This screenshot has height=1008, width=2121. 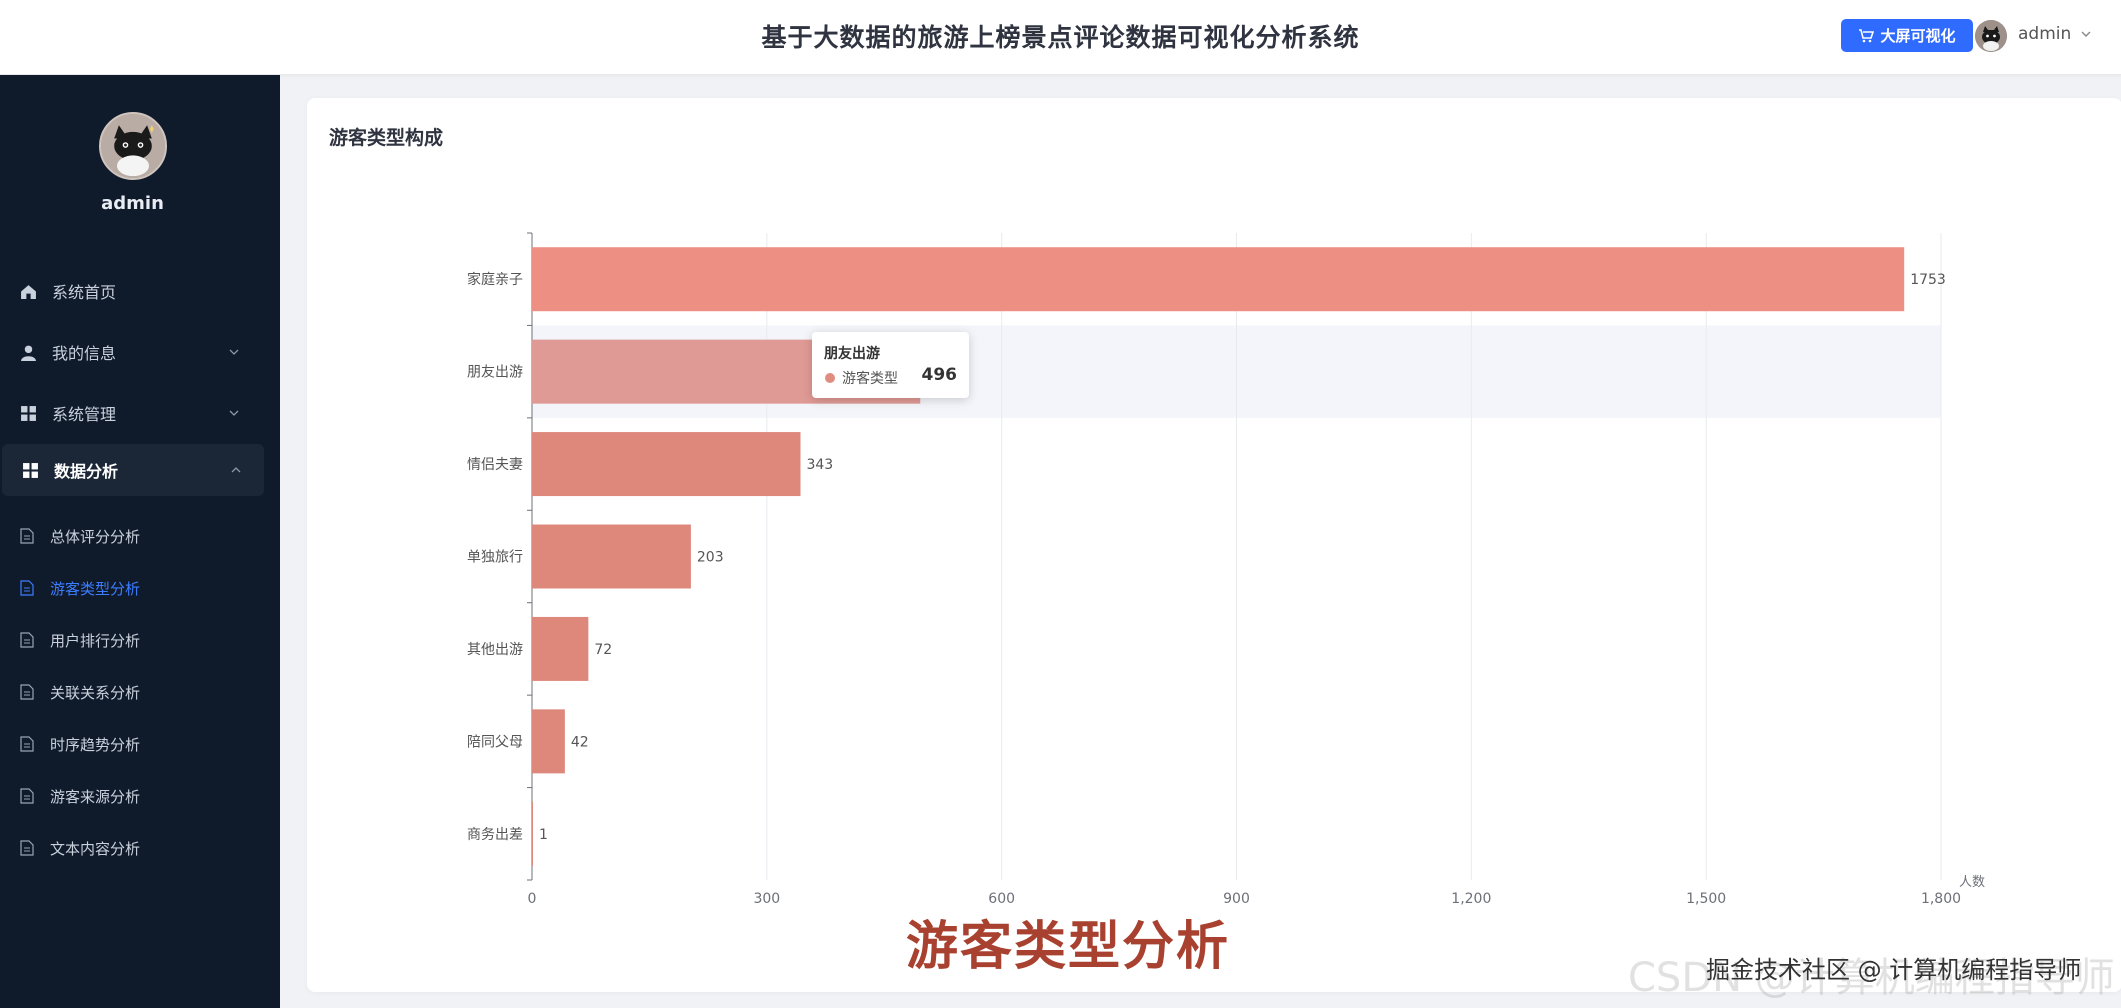 I want to click on submenu-item-label: 用户排行分析, so click(x=95, y=640).